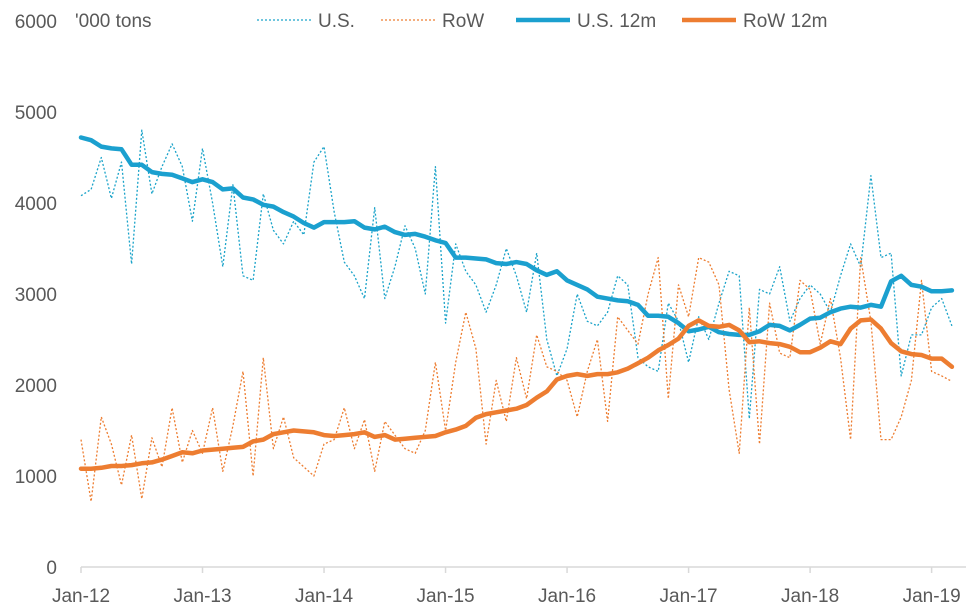 The height and width of the screenshot is (613, 978). Describe the element at coordinates (36, 113) in the screenshot. I see `y-tick-label: 5000` at that location.